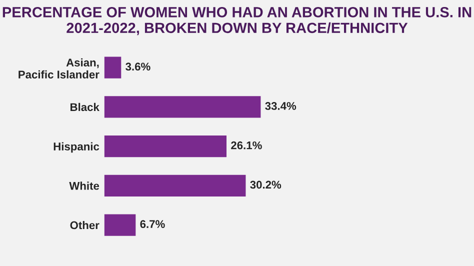 The image size is (474, 266). I want to click on data-label: 26.1%, so click(246, 145).